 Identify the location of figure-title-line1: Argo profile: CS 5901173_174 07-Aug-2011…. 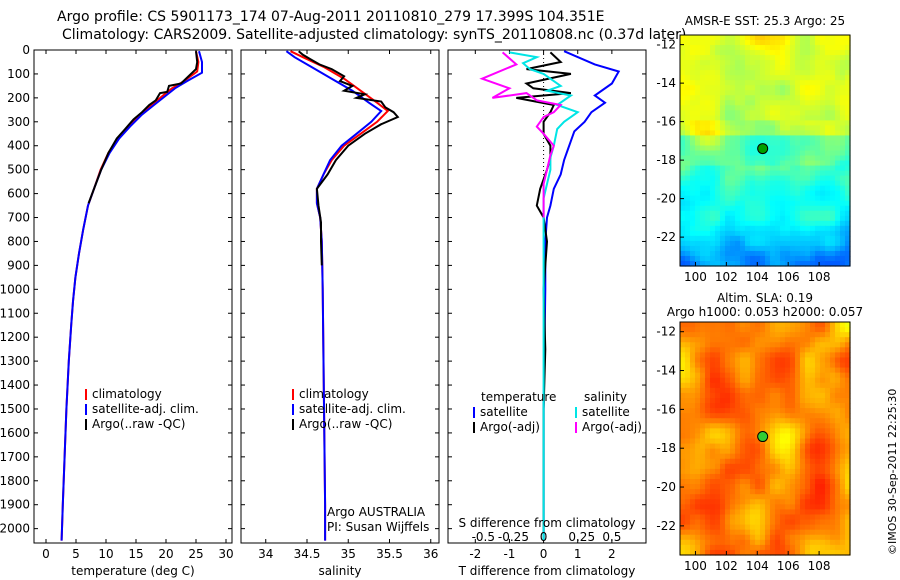
(331, 17).